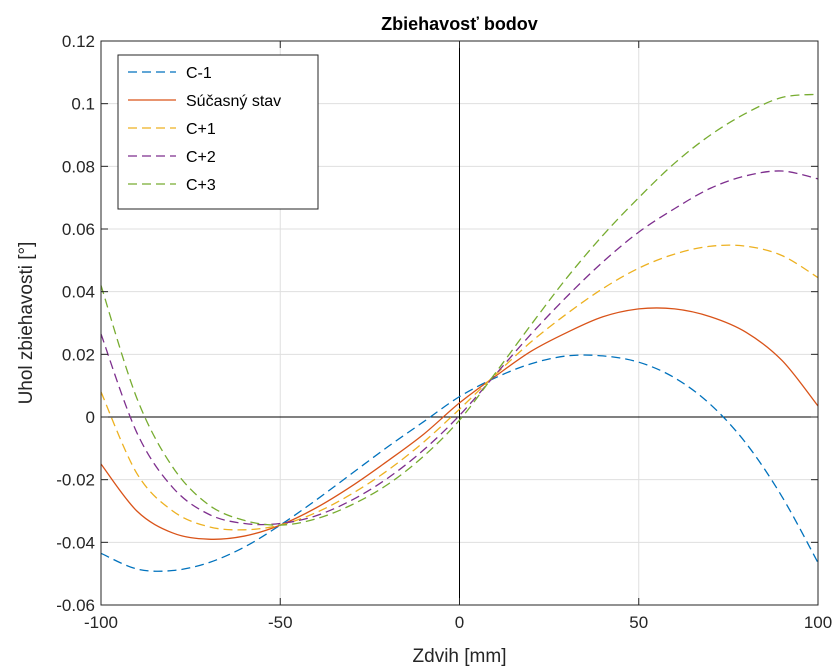  What do you see at coordinates (459, 24) in the screenshot?
I see `chart-title: Zbiehavosť bodov` at bounding box center [459, 24].